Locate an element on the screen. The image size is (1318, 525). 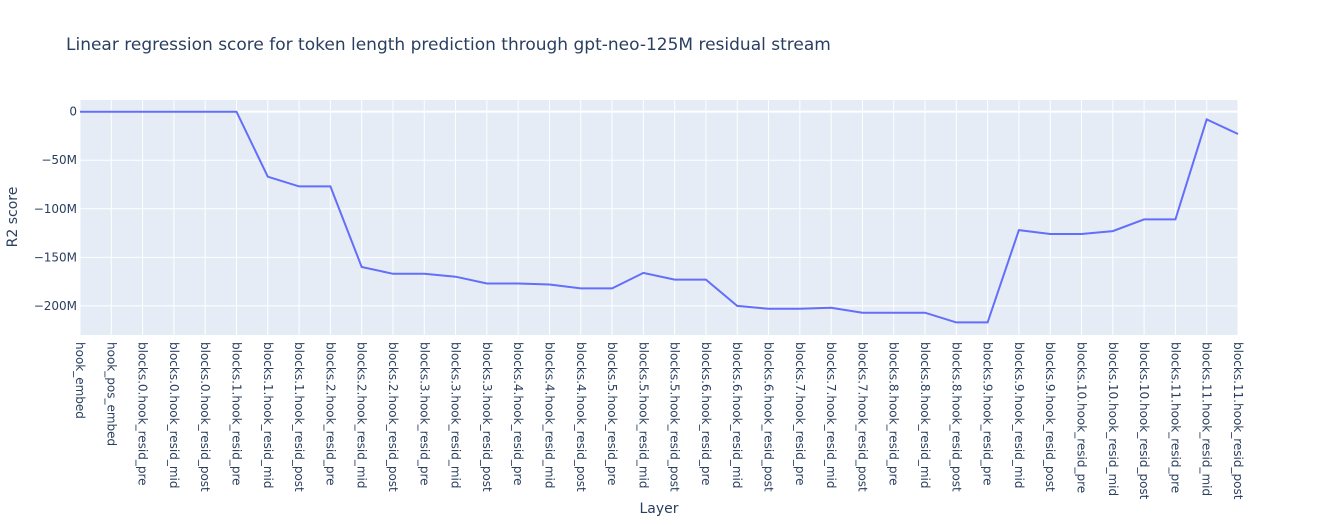
x-tick-label: hook_embed is located at coordinates (80, 380).